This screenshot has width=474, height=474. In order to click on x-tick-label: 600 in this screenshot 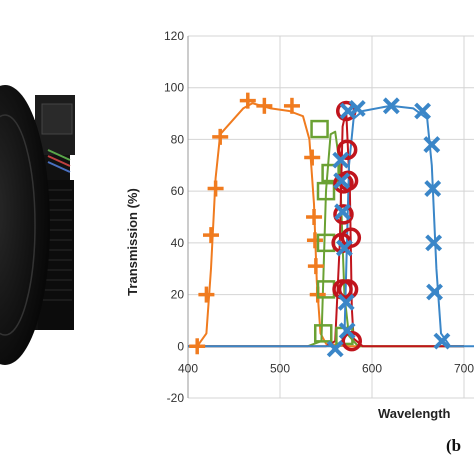, I will do `click(372, 368)`.